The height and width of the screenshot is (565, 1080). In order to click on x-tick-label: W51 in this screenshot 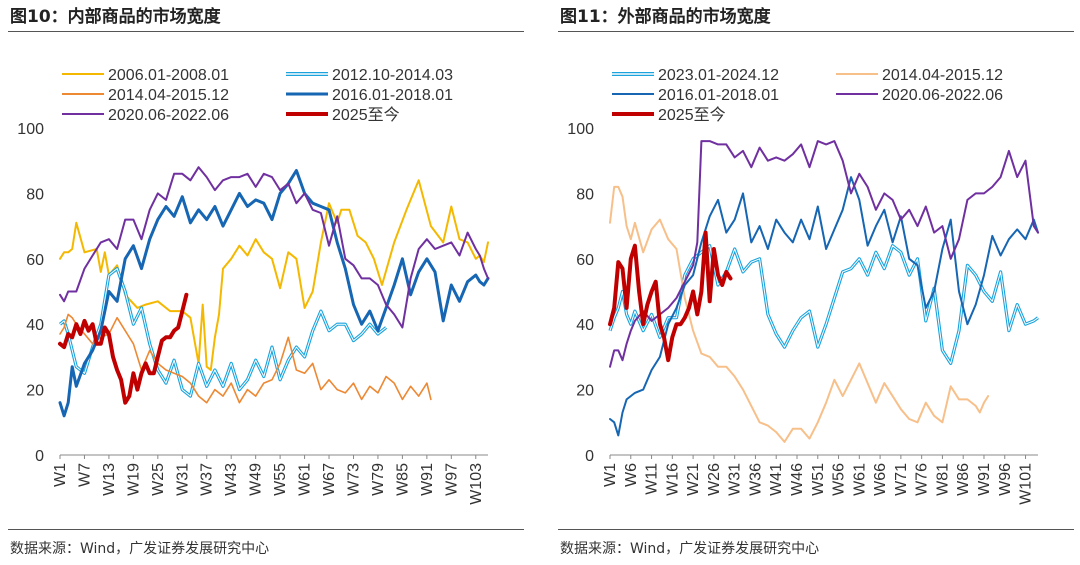, I will do `click(818, 479)`.